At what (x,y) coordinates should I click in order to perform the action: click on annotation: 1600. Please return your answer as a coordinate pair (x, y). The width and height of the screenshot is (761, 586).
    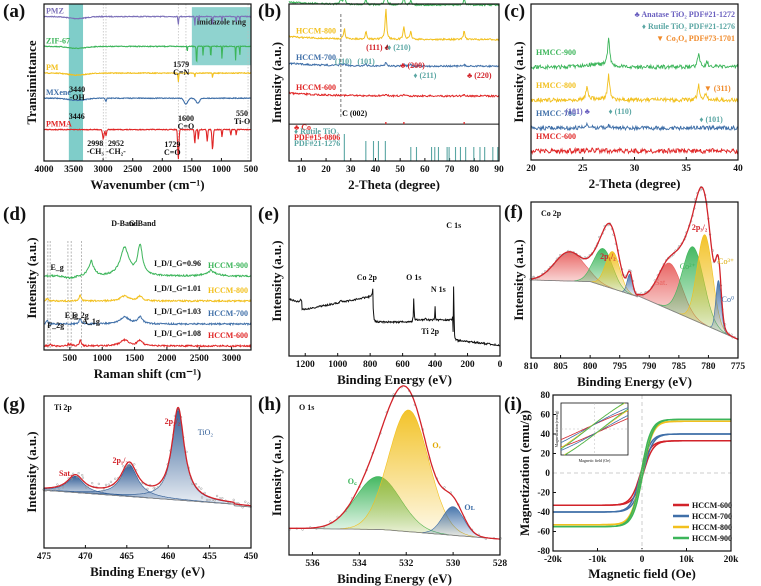
    Looking at the image, I should click on (186, 118).